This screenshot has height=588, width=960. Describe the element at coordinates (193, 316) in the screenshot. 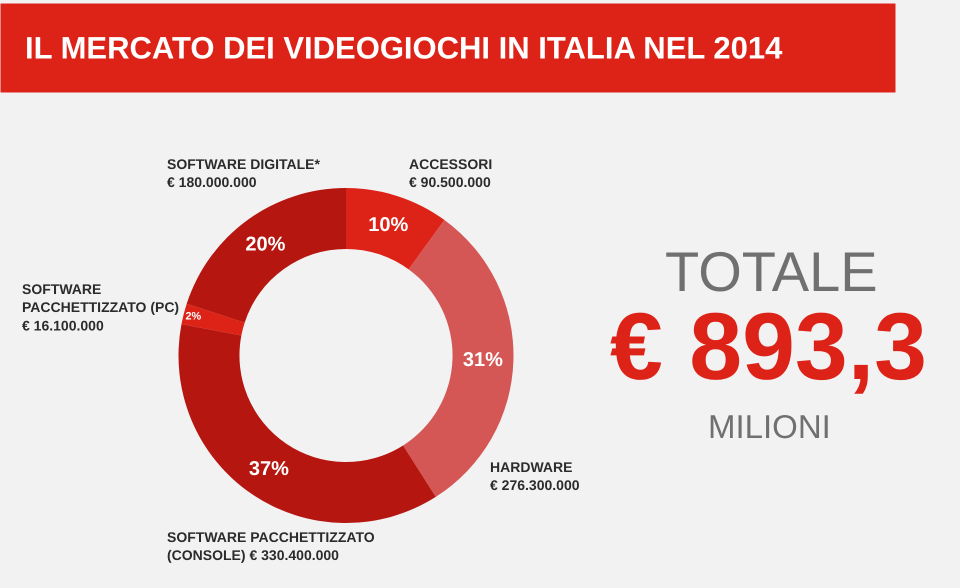

I see `data-label: 2%` at that location.